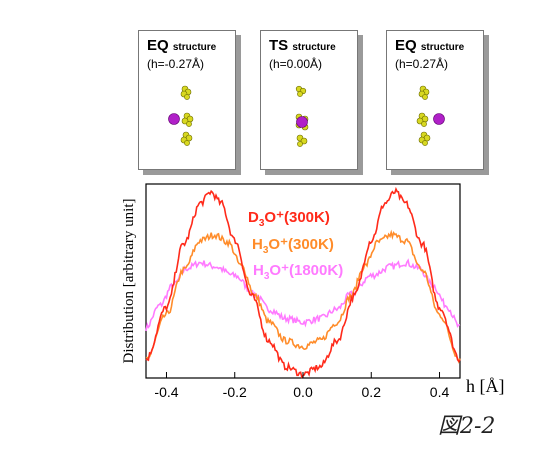 The image size is (550, 454). What do you see at coordinates (302, 116) in the screenshot?
I see `molecule-ts` at bounding box center [302, 116].